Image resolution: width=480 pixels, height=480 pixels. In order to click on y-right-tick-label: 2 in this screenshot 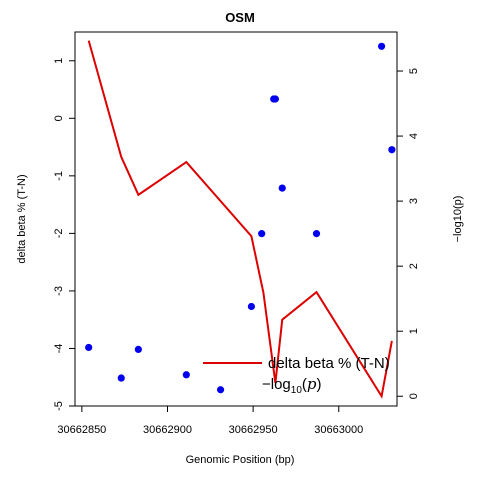, I will do `click(414, 266)`.